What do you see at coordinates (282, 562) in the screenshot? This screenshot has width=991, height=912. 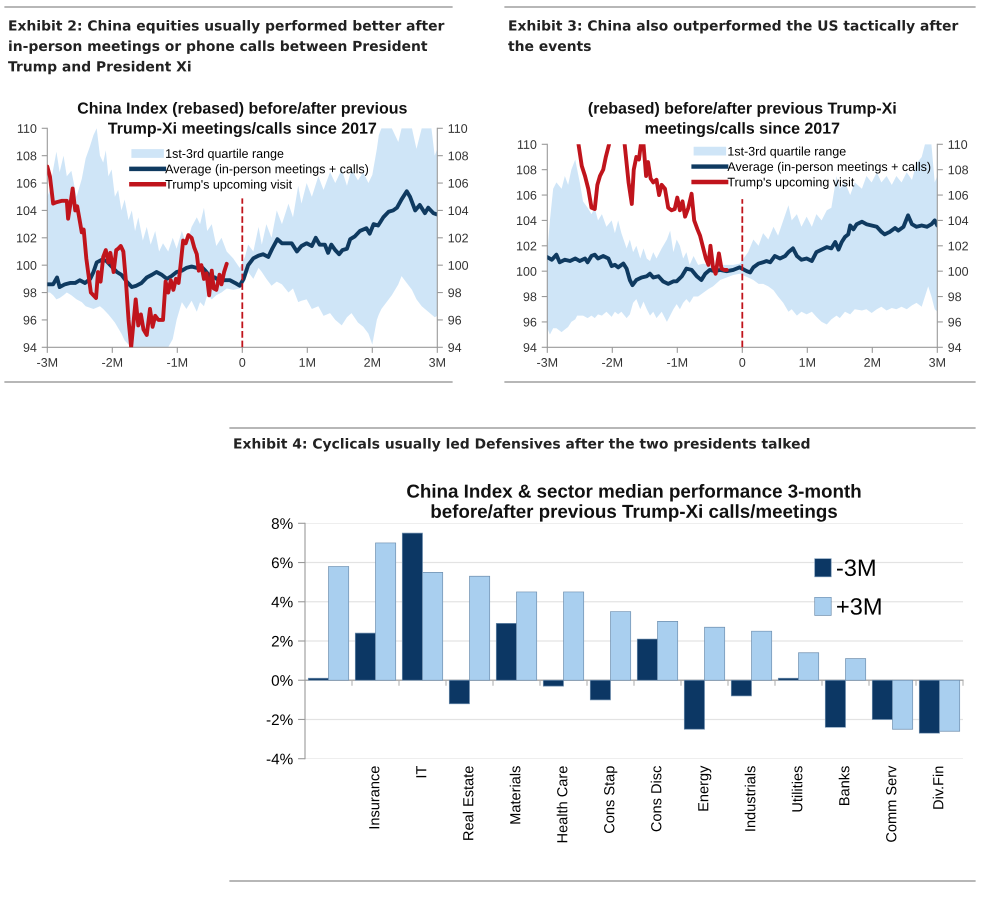 I see `y-tick-label: 6%` at bounding box center [282, 562].